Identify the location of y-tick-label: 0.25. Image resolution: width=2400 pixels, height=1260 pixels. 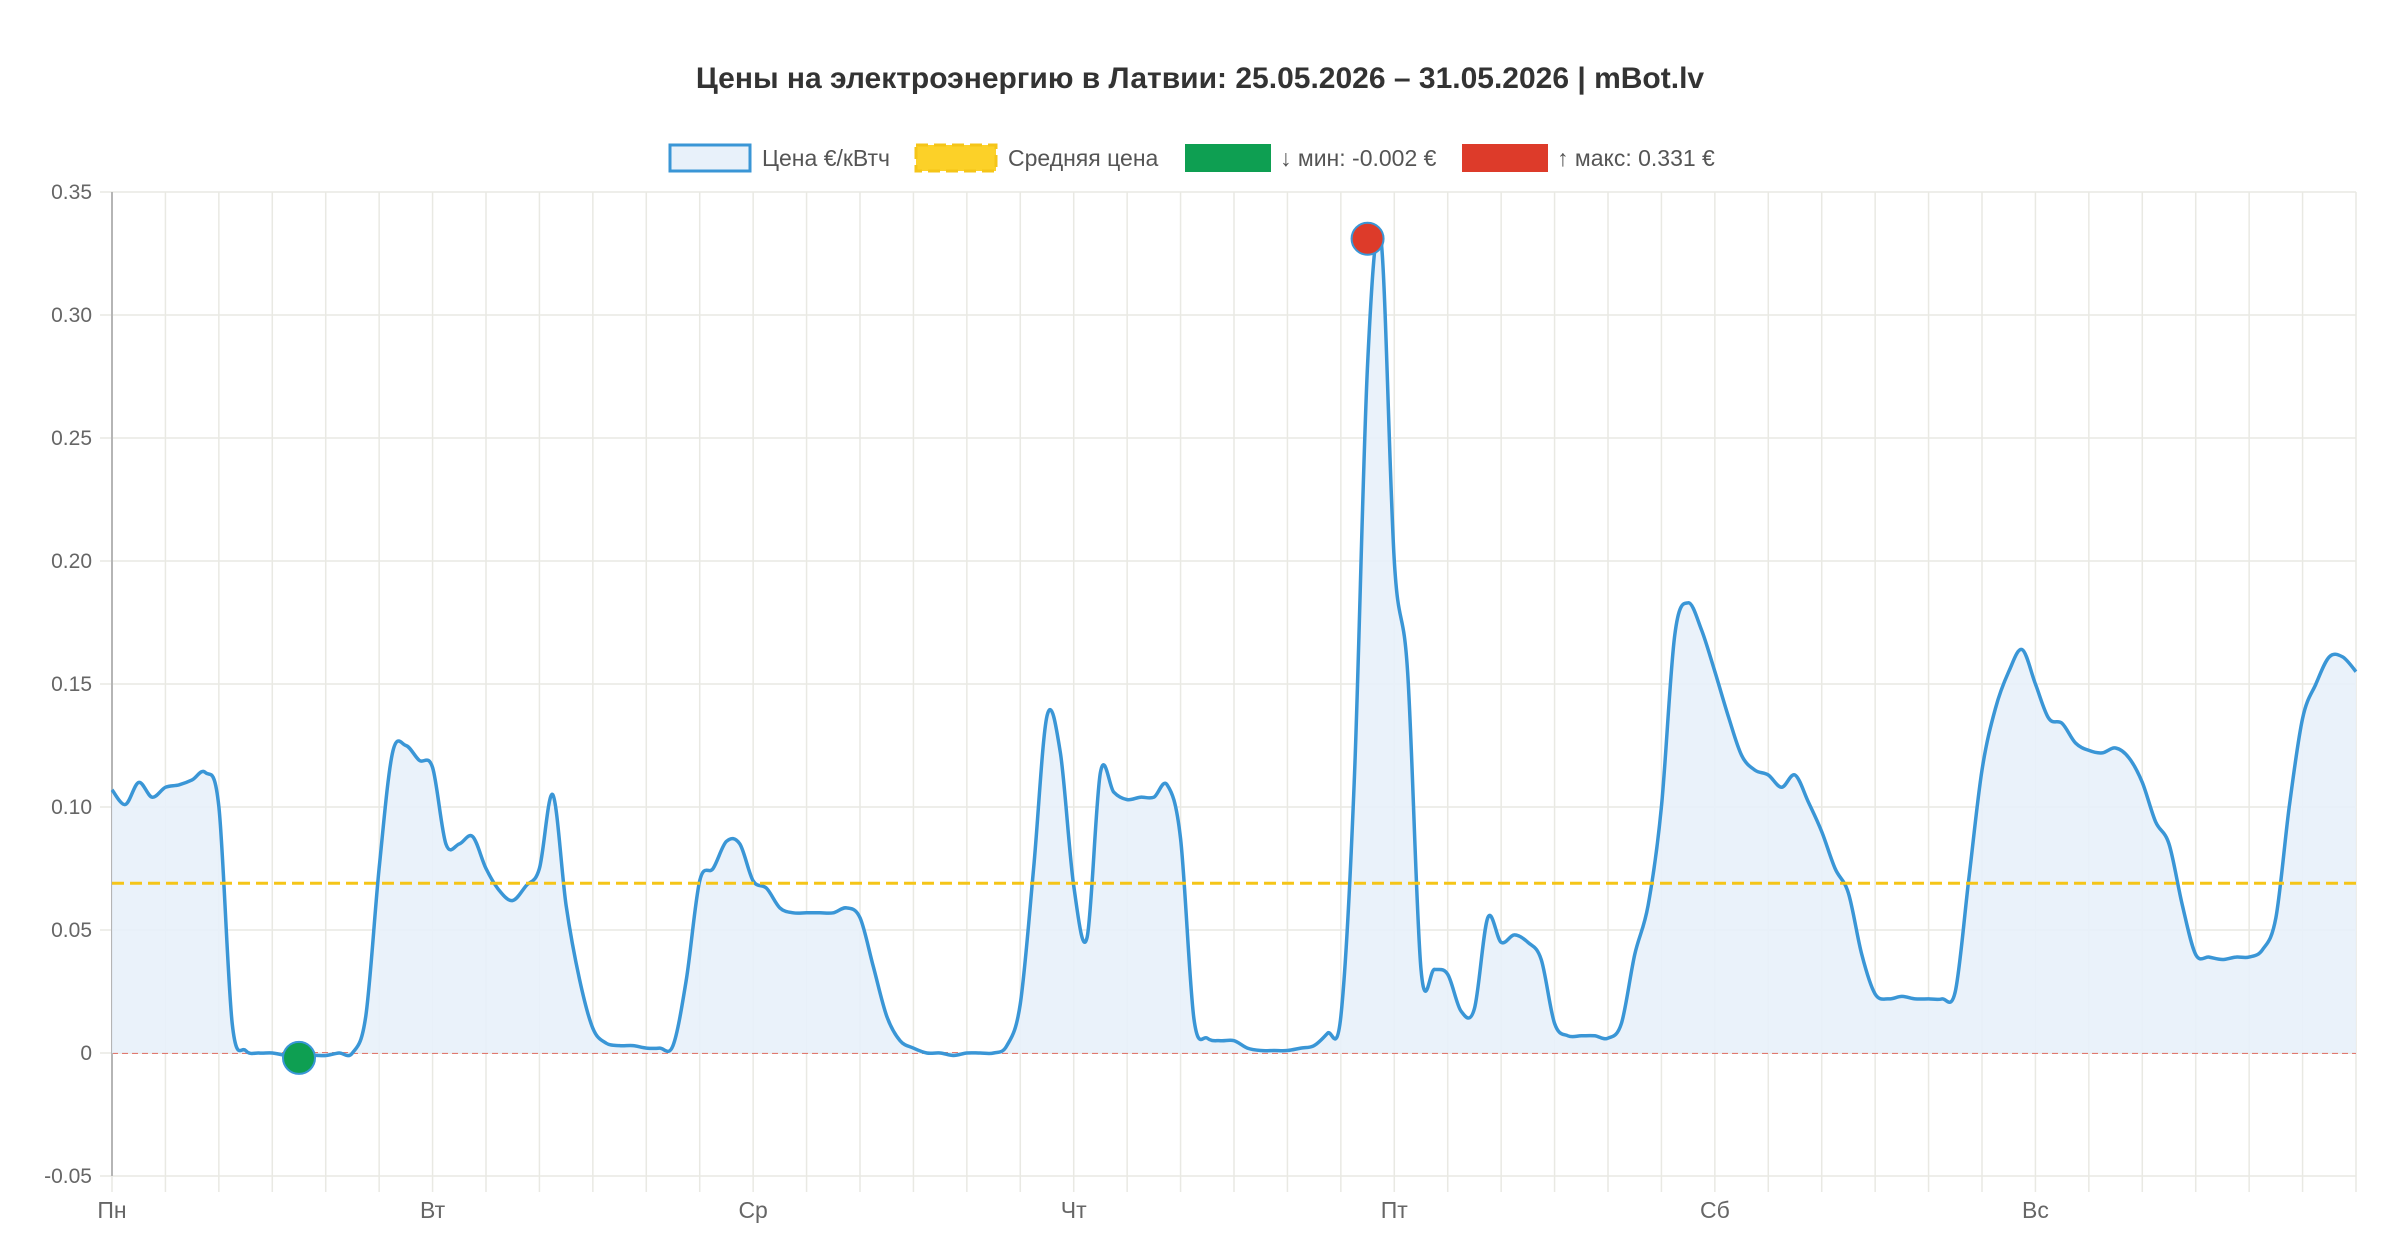
(71, 438).